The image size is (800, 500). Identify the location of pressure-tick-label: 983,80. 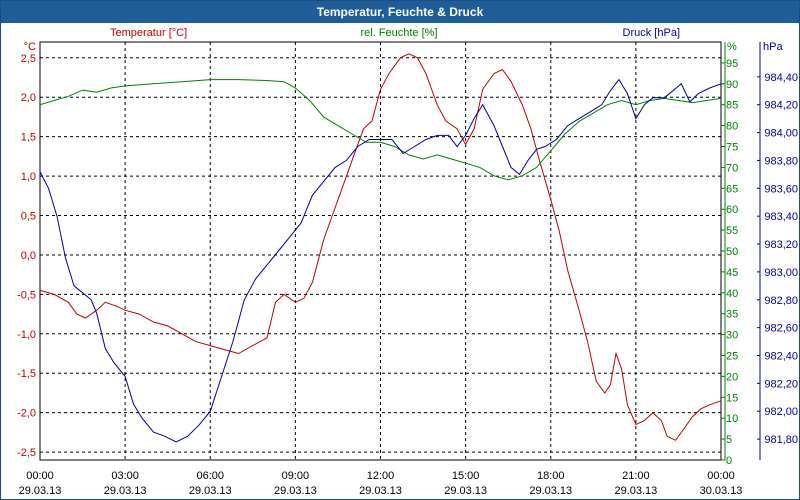
(781, 161).